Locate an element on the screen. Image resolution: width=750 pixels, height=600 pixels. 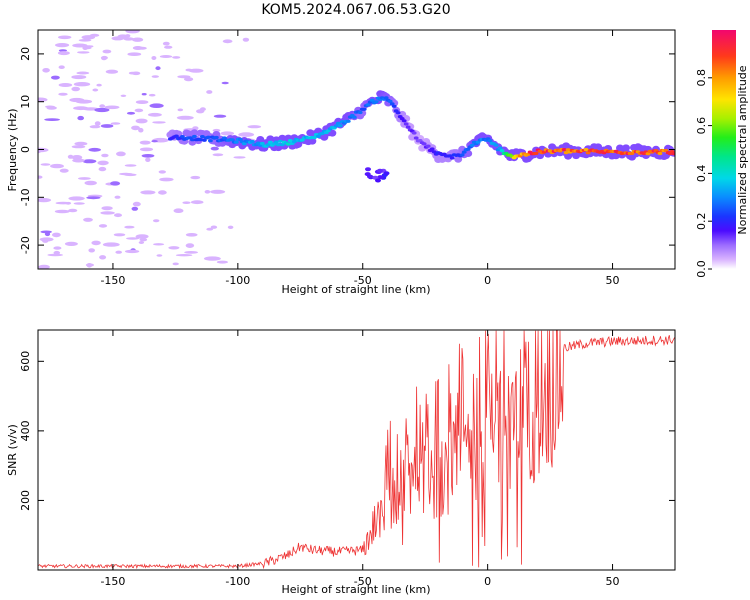
colorbar-tick-label: 0.4 is located at coordinates (701, 174).